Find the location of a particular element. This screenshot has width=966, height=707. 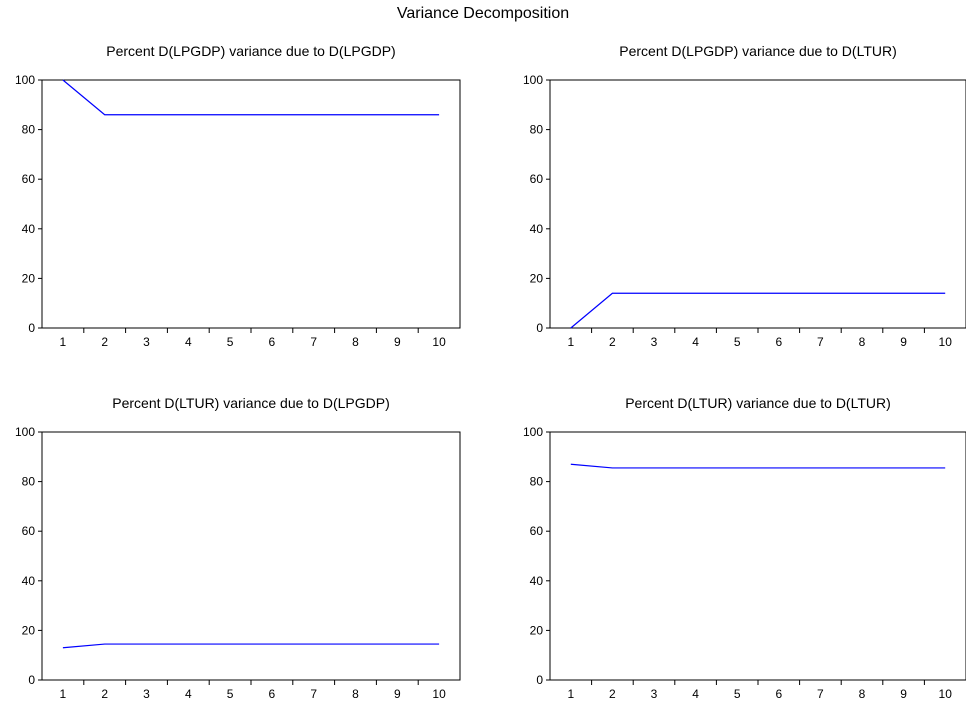

chart-title-2: Percent D(LPGDP) variance due to D(LTUR) is located at coordinates (758, 51).